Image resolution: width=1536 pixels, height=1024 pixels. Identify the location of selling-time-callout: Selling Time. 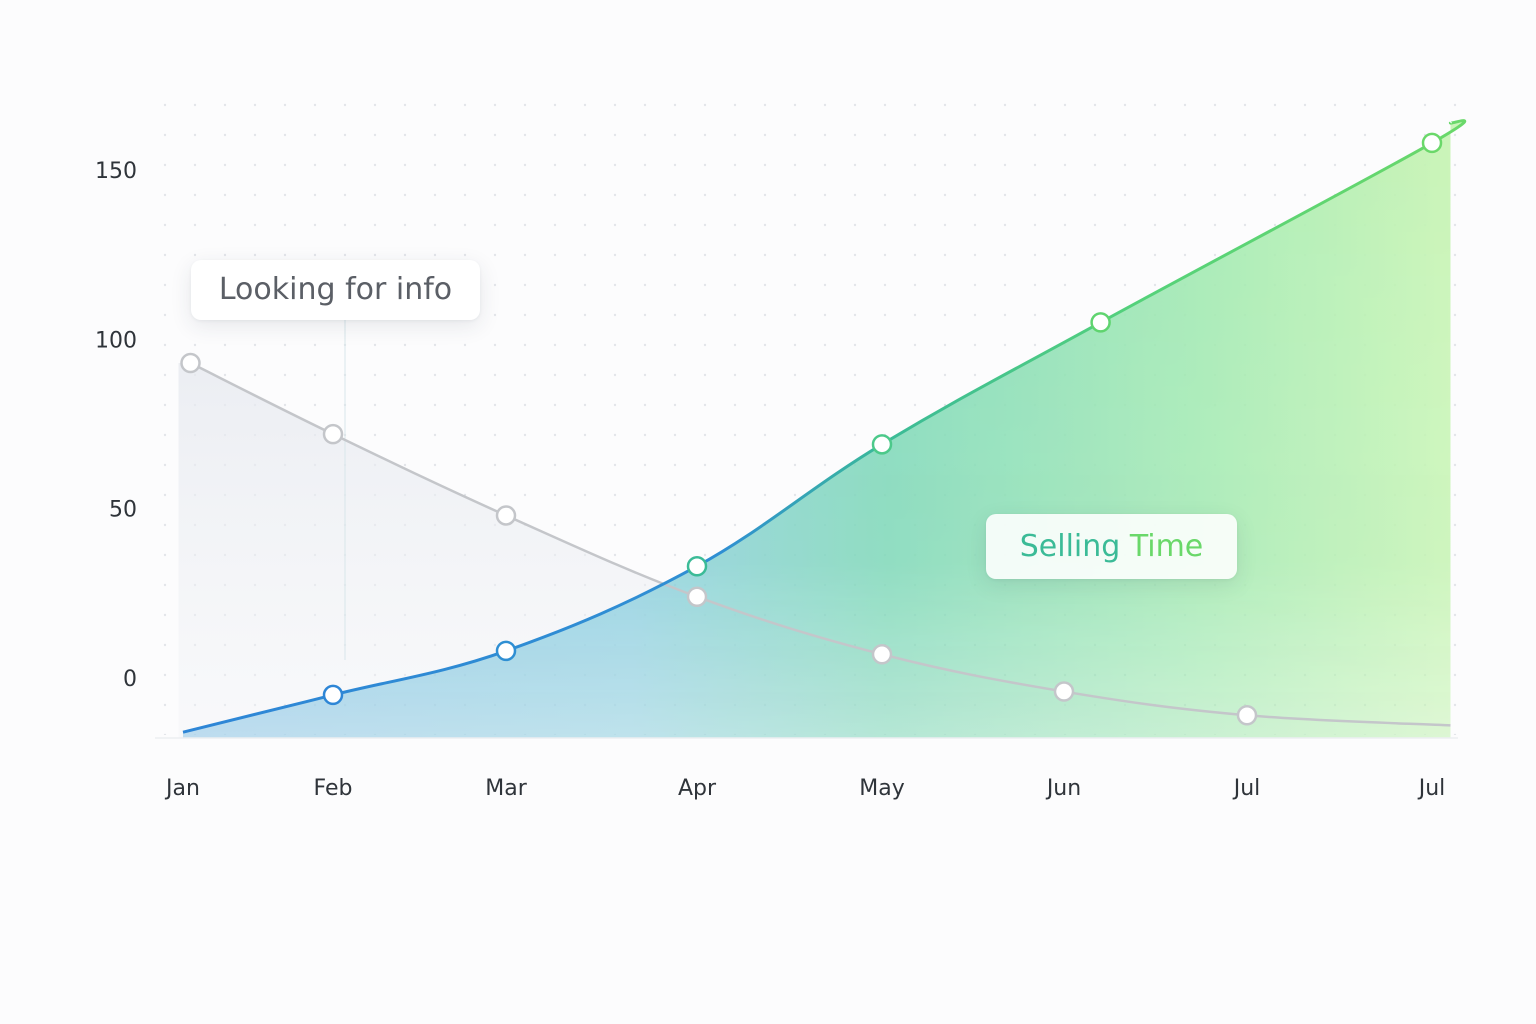
(1111, 546).